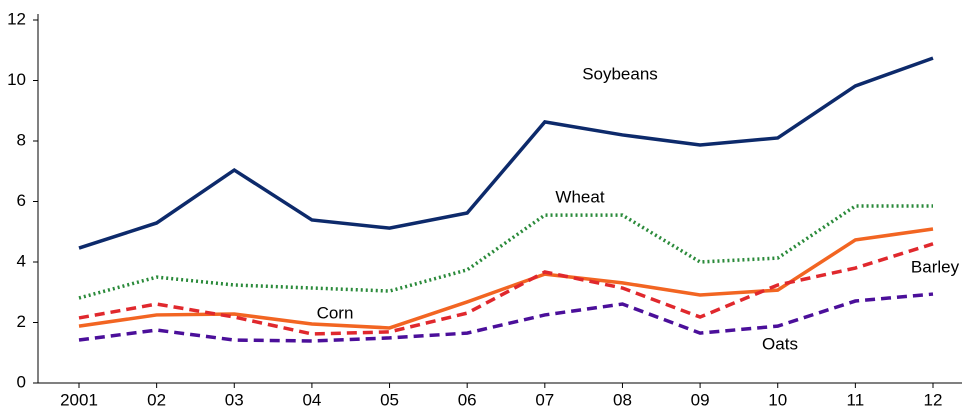 Image resolution: width=973 pixels, height=418 pixels. I want to click on x-tick-label: 12, so click(933, 399).